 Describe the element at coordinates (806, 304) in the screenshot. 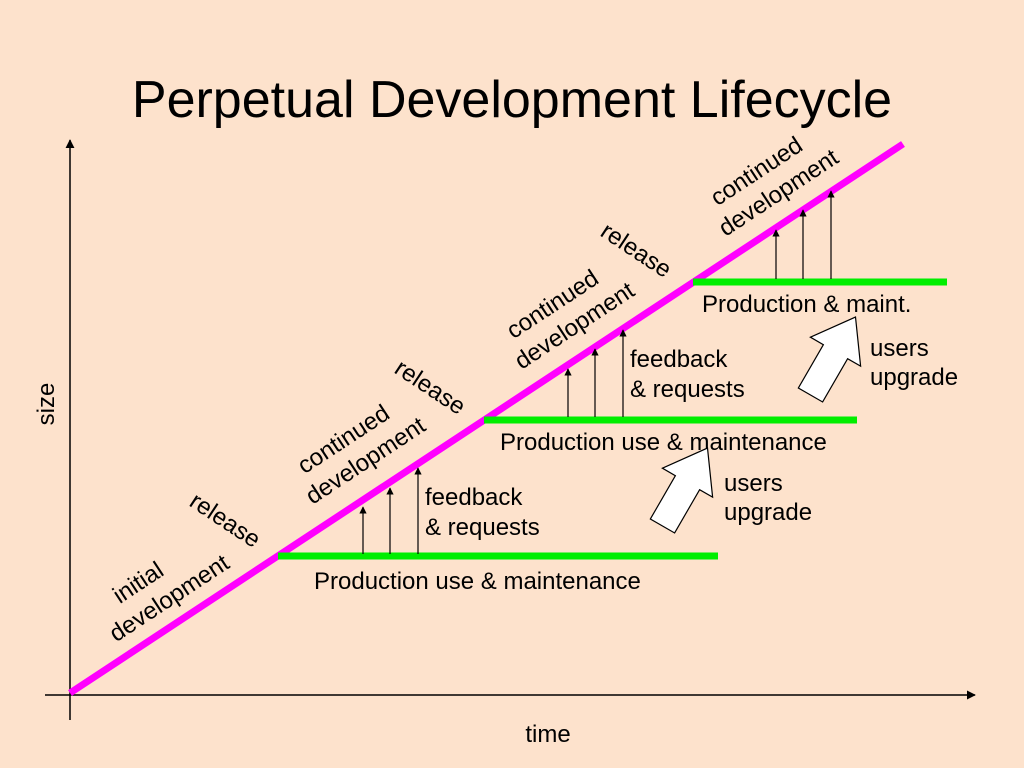

I see `production-label-3: Production & maint.` at that location.